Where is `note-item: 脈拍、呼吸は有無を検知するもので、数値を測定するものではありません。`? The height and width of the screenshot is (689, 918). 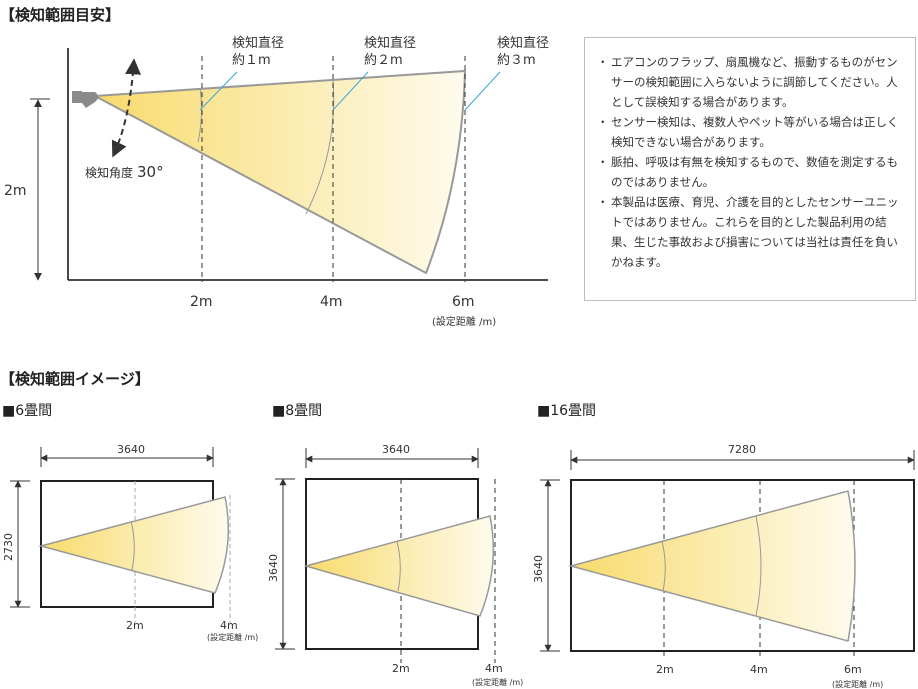
note-item: 脈拍、呼吸は有無を検知するもので、数値を測定するものではありません。 is located at coordinates (751, 172).